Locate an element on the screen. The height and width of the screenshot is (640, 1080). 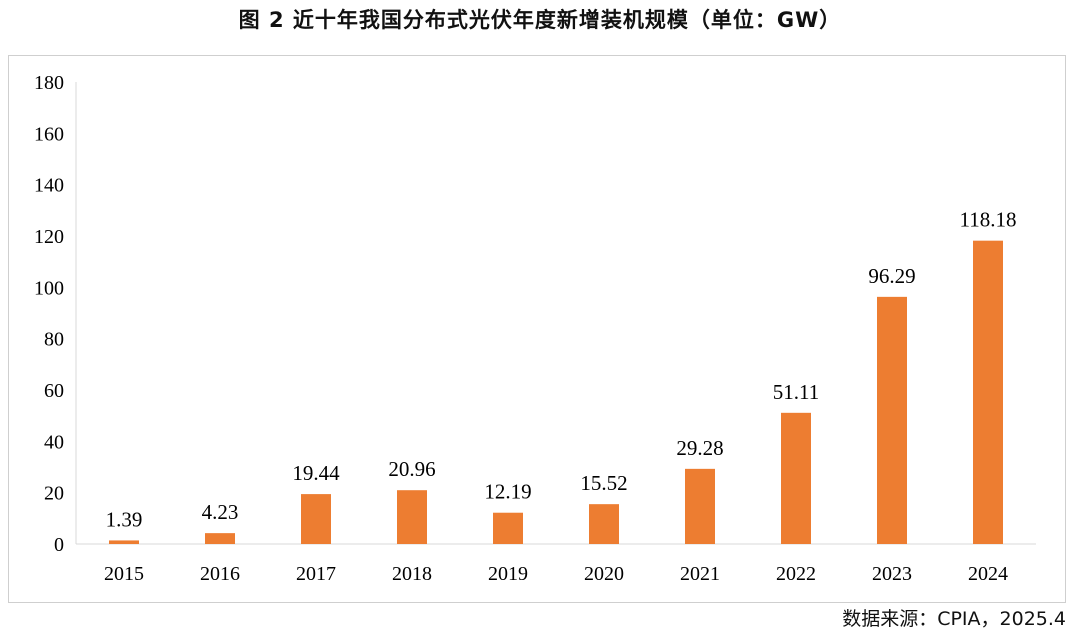
x-tick-label-2020: 2020 is located at coordinates (604, 574).